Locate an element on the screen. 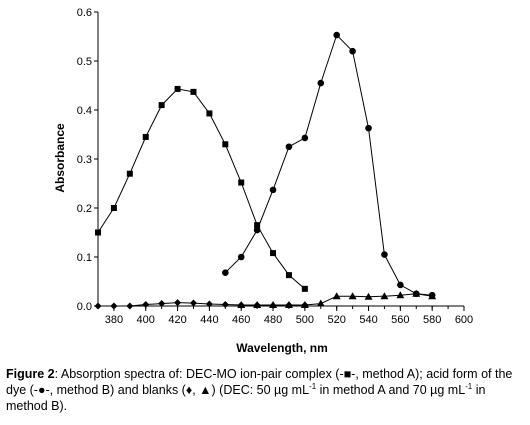 Image resolution: width=530 pixels, height=425 pixels. x-tick-label: 480 is located at coordinates (273, 320).